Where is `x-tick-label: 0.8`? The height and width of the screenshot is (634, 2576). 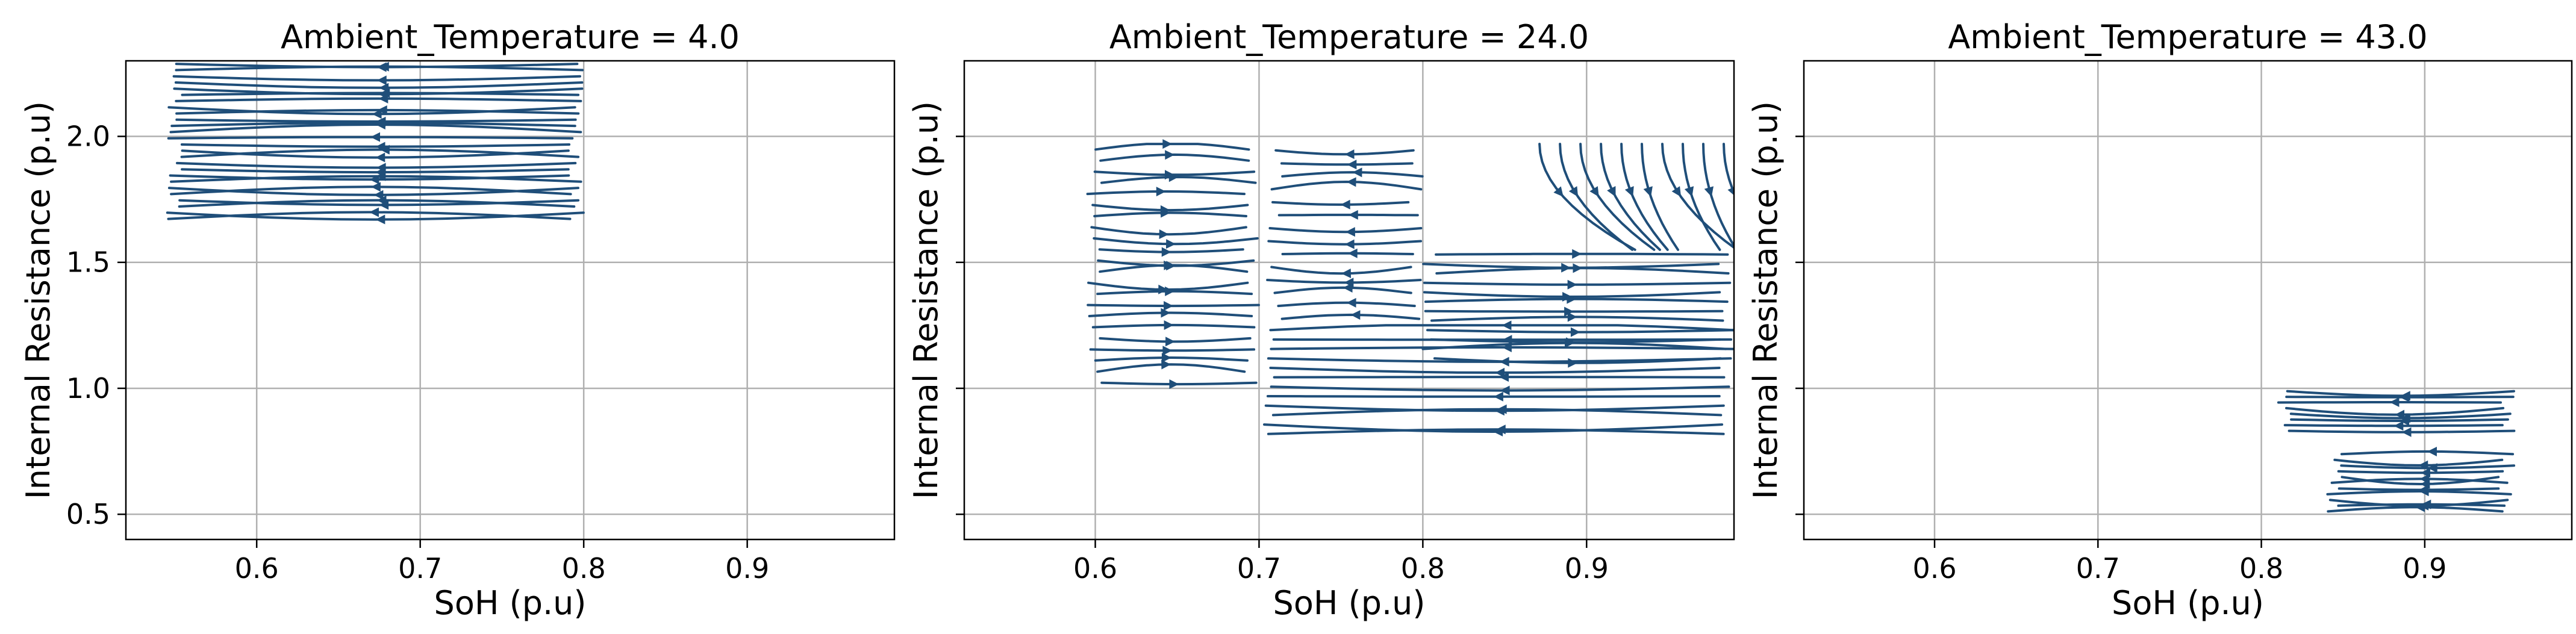
x-tick-label: 0.8 is located at coordinates (584, 568).